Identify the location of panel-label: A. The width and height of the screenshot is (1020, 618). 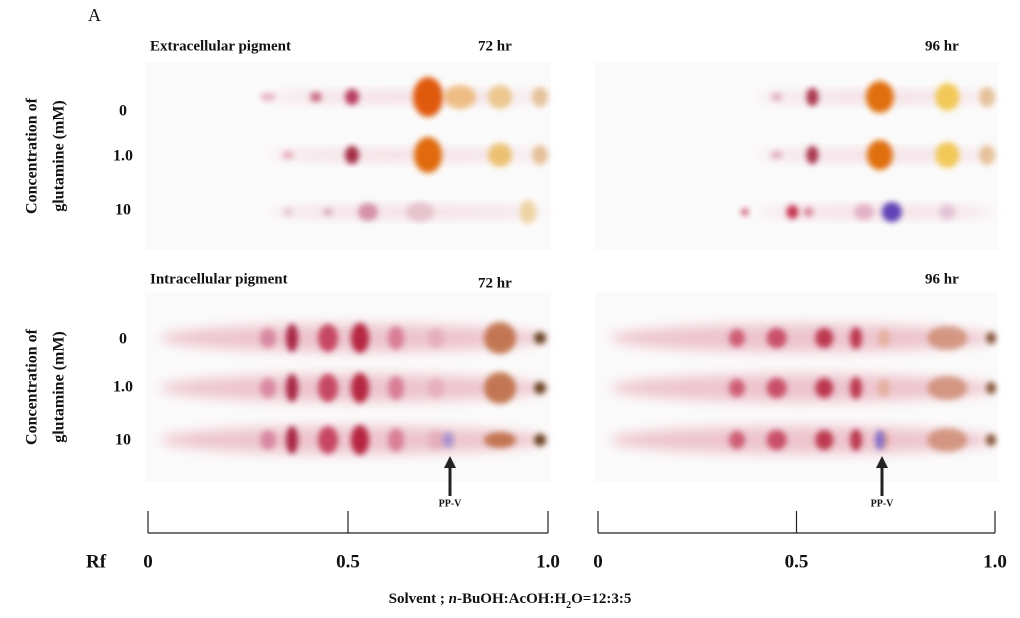
(94, 15).